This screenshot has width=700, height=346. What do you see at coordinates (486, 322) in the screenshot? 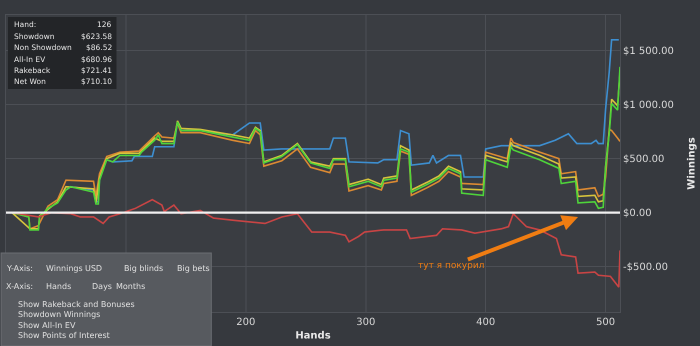
I see `x-tick-label: 400` at bounding box center [486, 322].